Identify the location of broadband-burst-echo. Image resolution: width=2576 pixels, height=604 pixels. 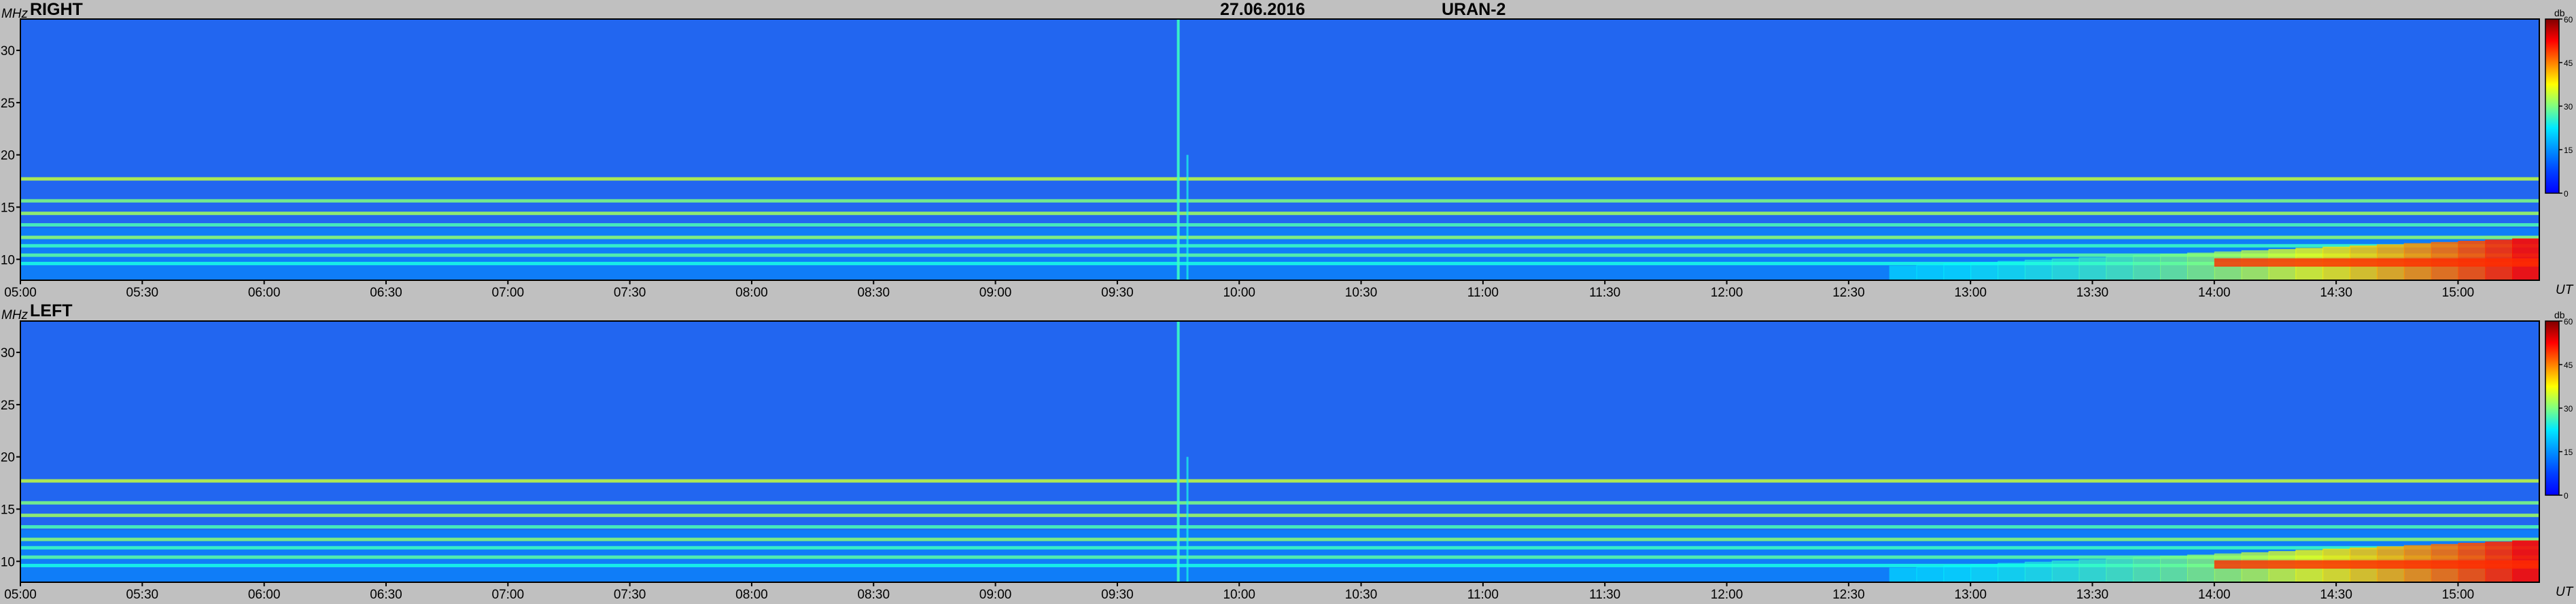
(1187, 519).